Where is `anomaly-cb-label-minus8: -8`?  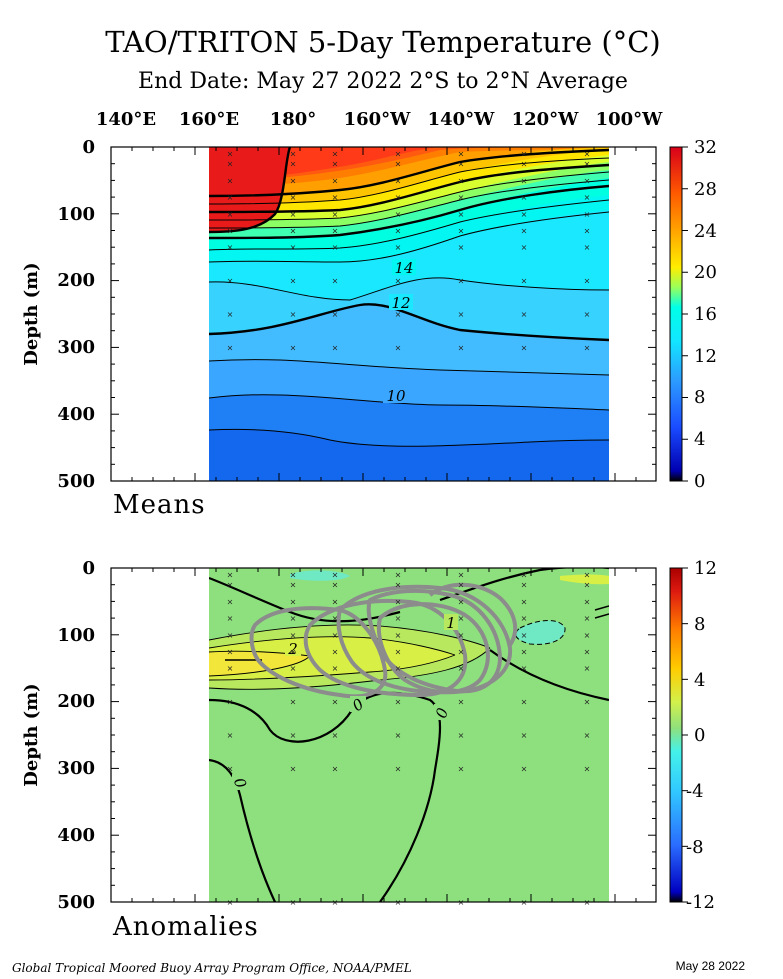
anomaly-cb-label-minus8: -8 is located at coordinates (695, 847).